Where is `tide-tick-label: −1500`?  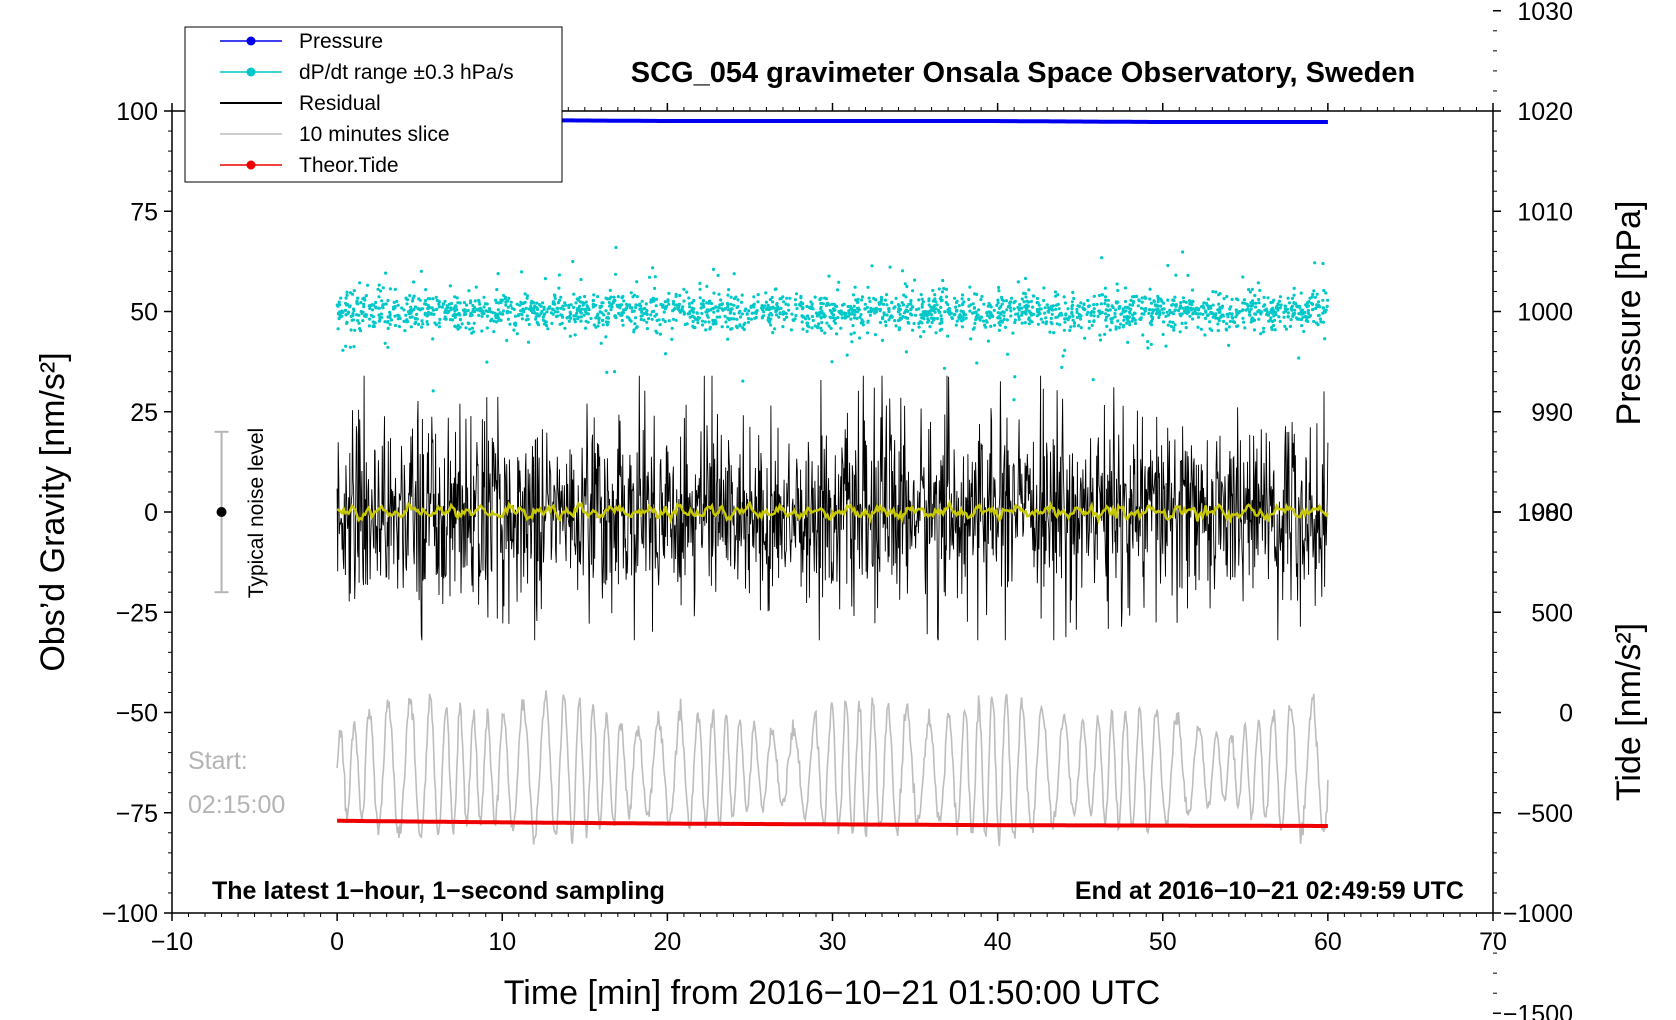 tide-tick-label: −1500 is located at coordinates (1538, 1010).